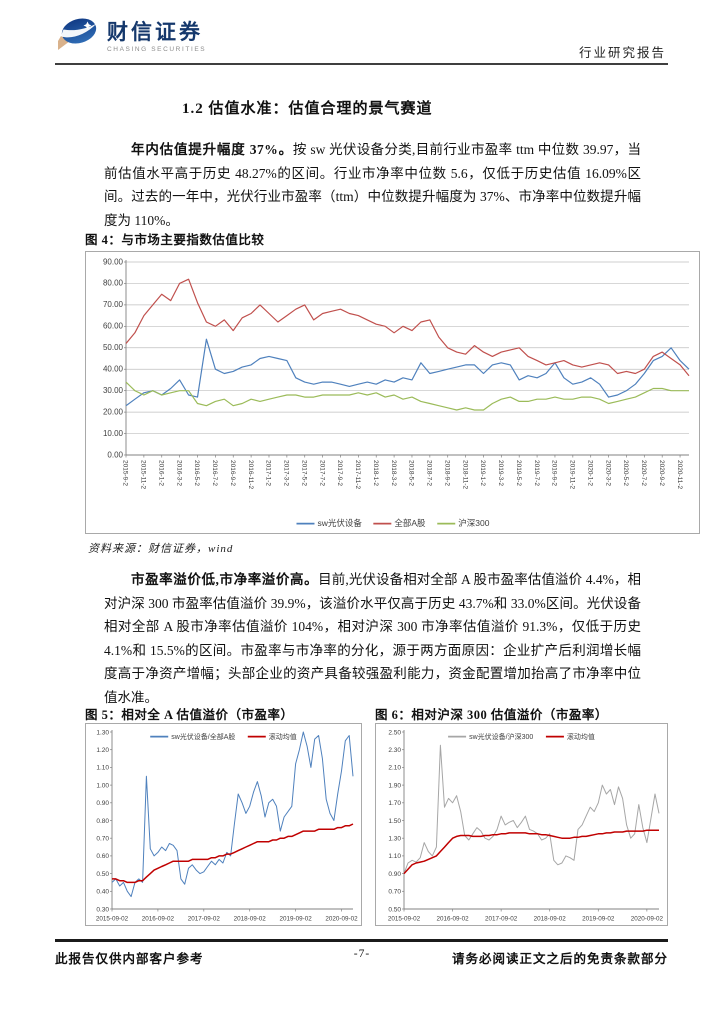 This screenshot has height=1024, width=724. What do you see at coordinates (410, 523) in the screenshot?
I see `svg-text: 全部A股` at bounding box center [410, 523].